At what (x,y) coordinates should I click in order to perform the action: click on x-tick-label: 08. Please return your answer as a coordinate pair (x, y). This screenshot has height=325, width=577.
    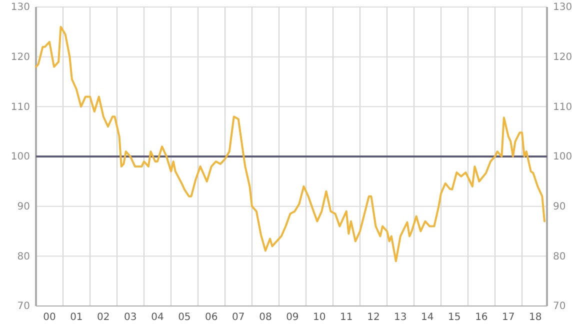
    Looking at the image, I should click on (265, 318).